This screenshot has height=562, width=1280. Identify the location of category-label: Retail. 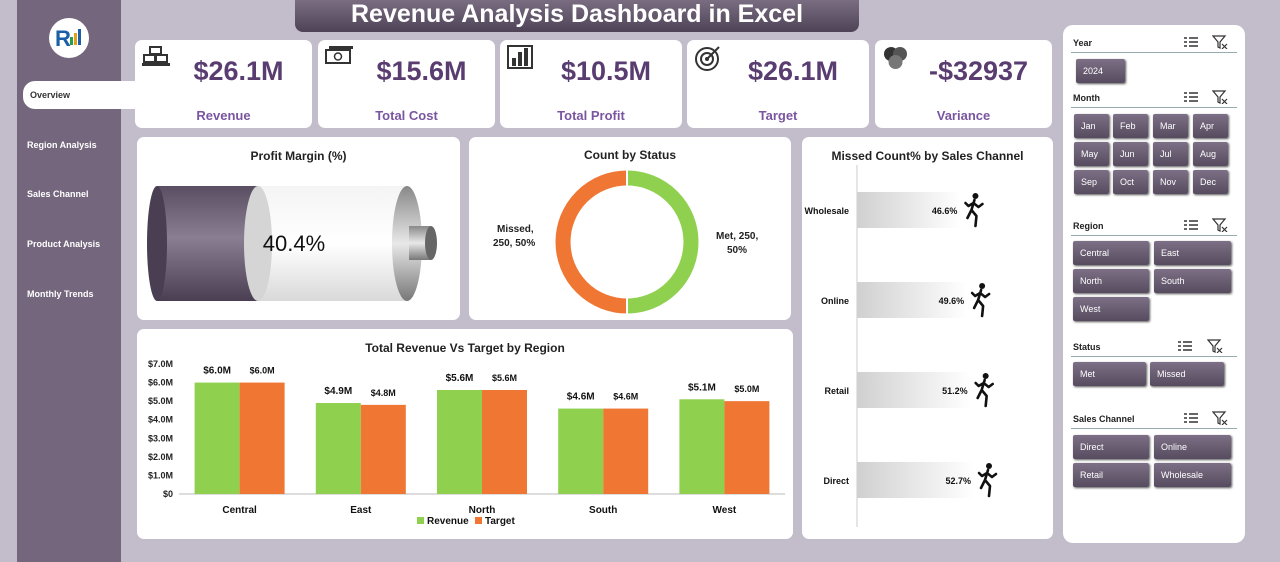
(836, 391).